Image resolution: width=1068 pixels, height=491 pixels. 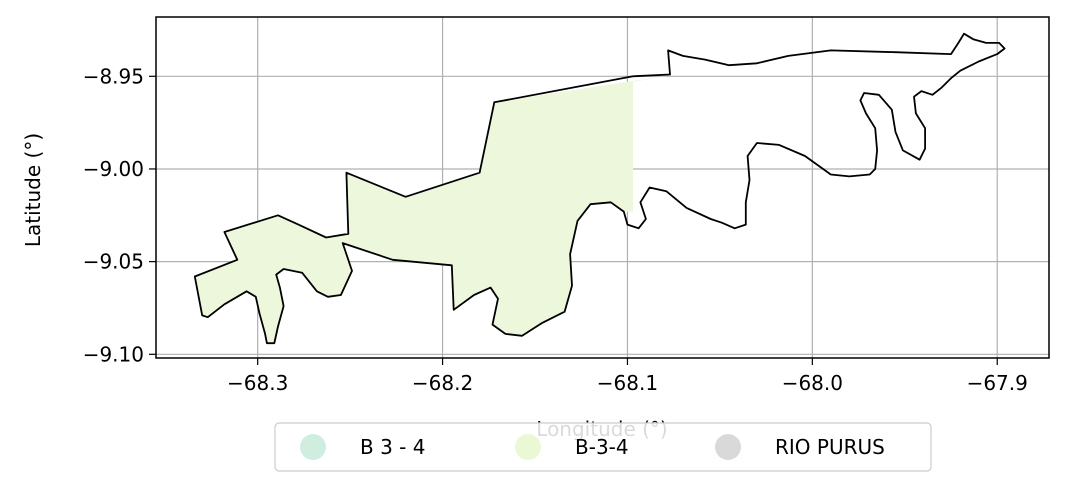 What do you see at coordinates (997, 383) in the screenshot?
I see `x-tick-label-4: −67.9` at bounding box center [997, 383].